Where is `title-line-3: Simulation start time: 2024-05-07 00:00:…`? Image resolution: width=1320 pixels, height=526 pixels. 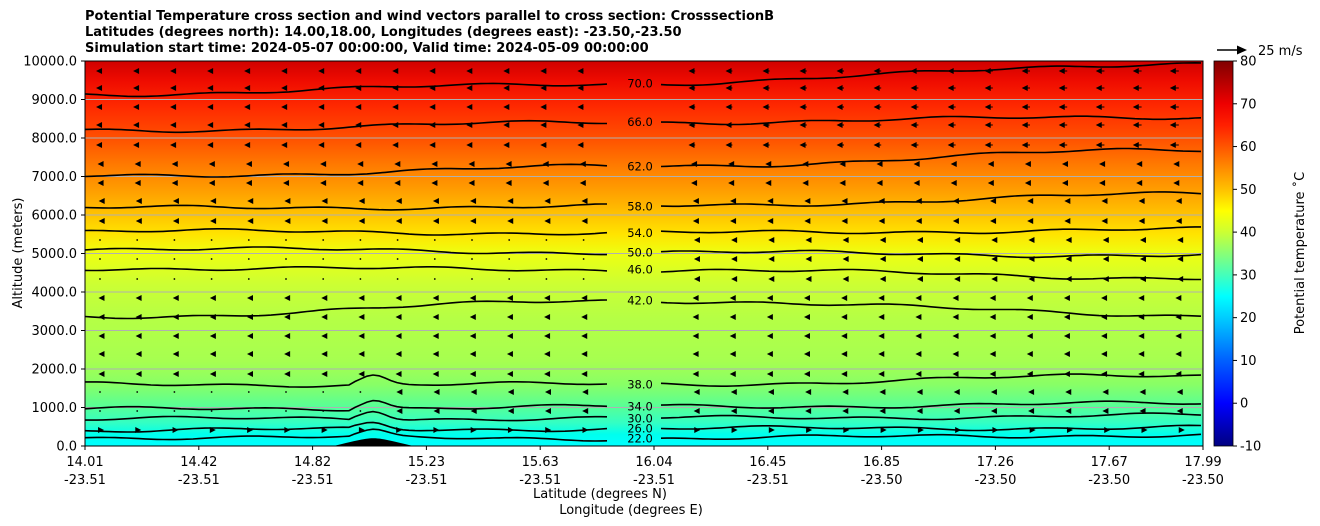 title-line-3: Simulation start time: 2024-05-07 00:00:… is located at coordinates (367, 48).